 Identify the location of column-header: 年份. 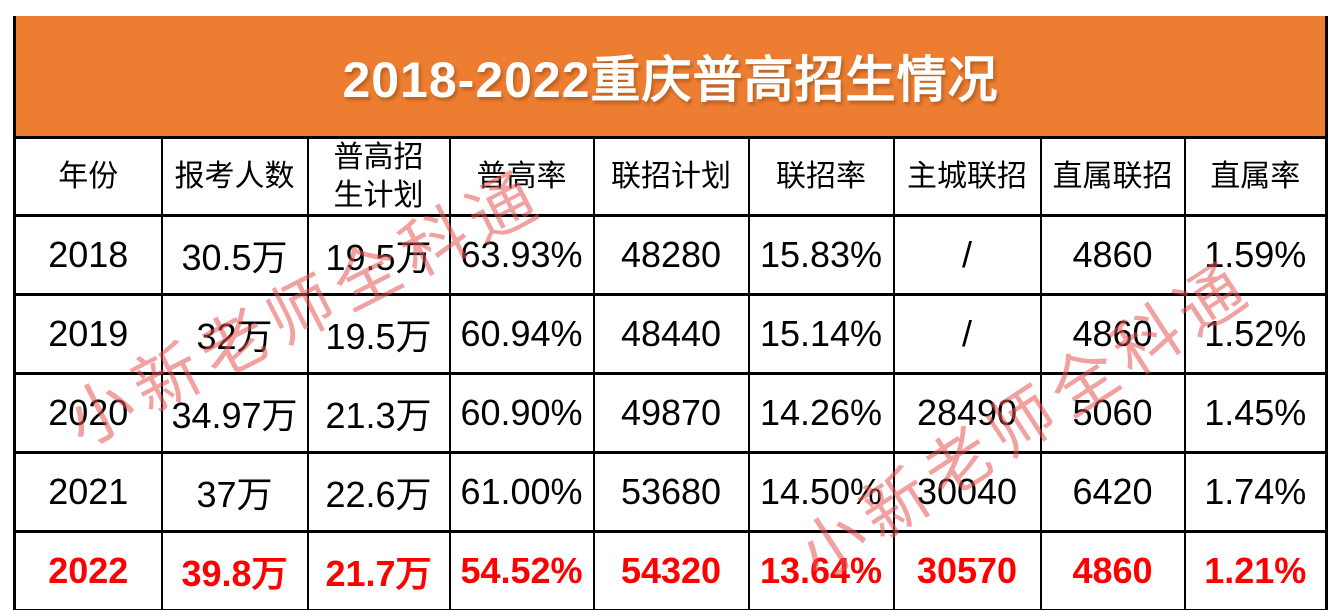
(88, 176).